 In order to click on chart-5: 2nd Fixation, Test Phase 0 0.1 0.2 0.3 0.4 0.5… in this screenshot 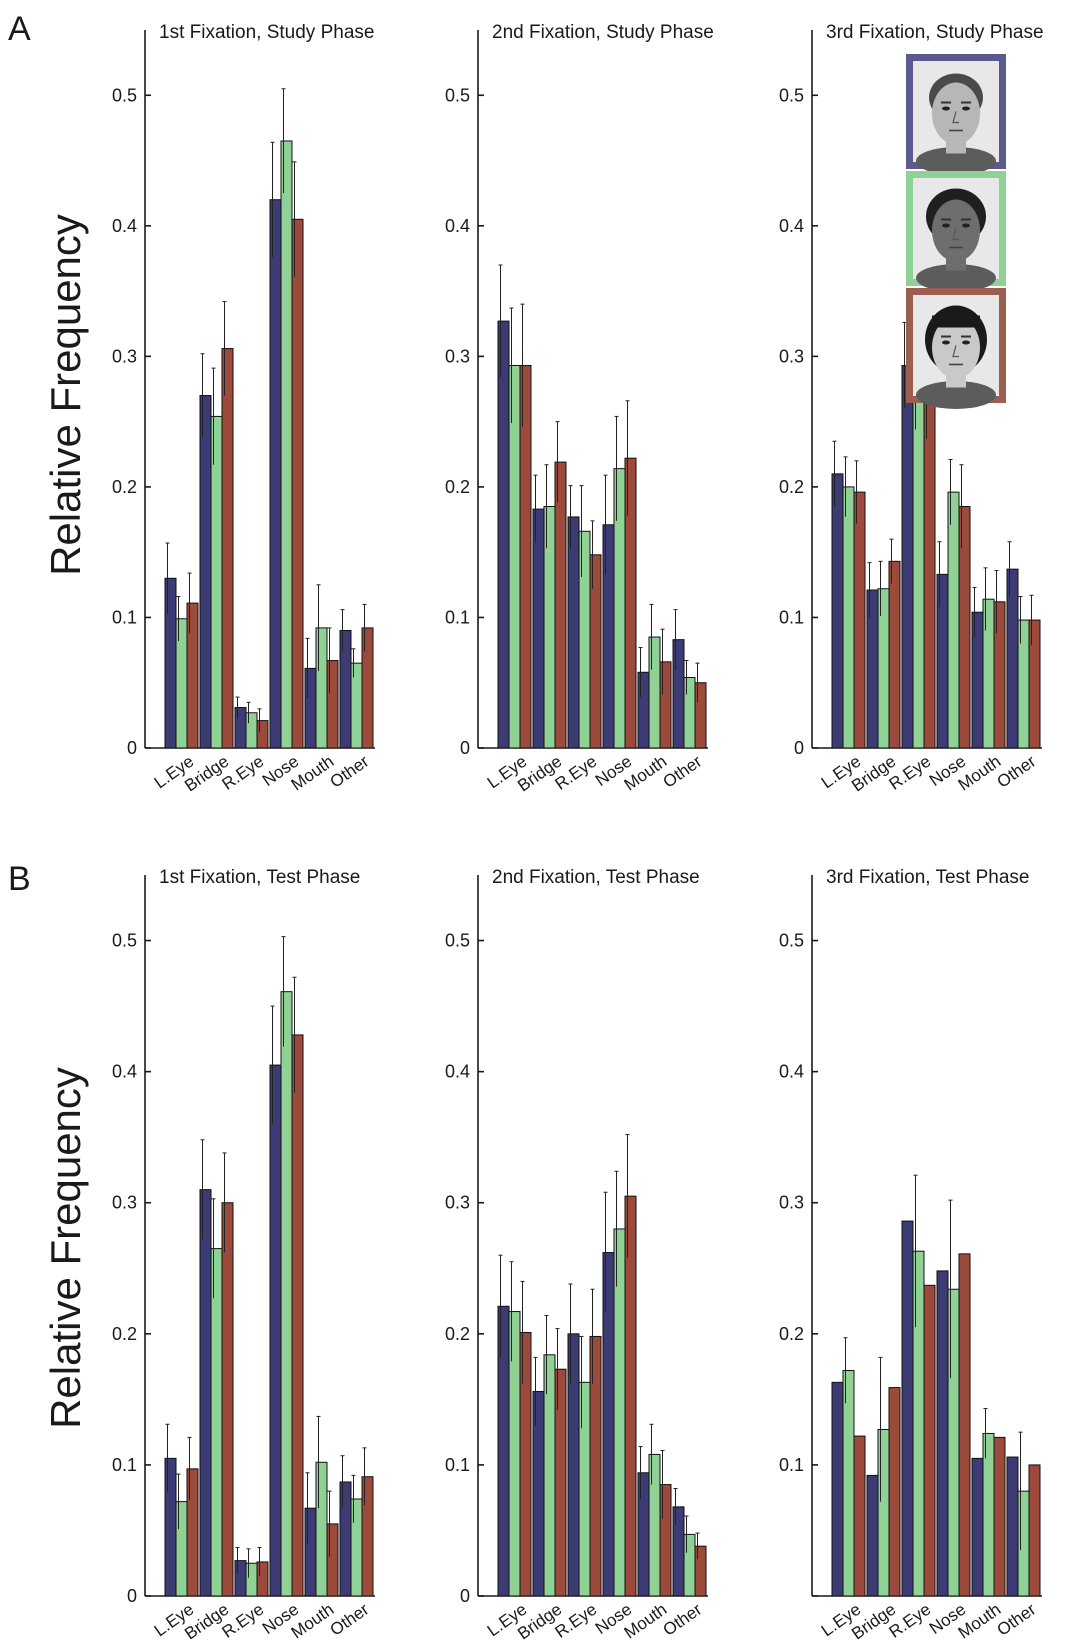, I will do `click(576, 1255)`.